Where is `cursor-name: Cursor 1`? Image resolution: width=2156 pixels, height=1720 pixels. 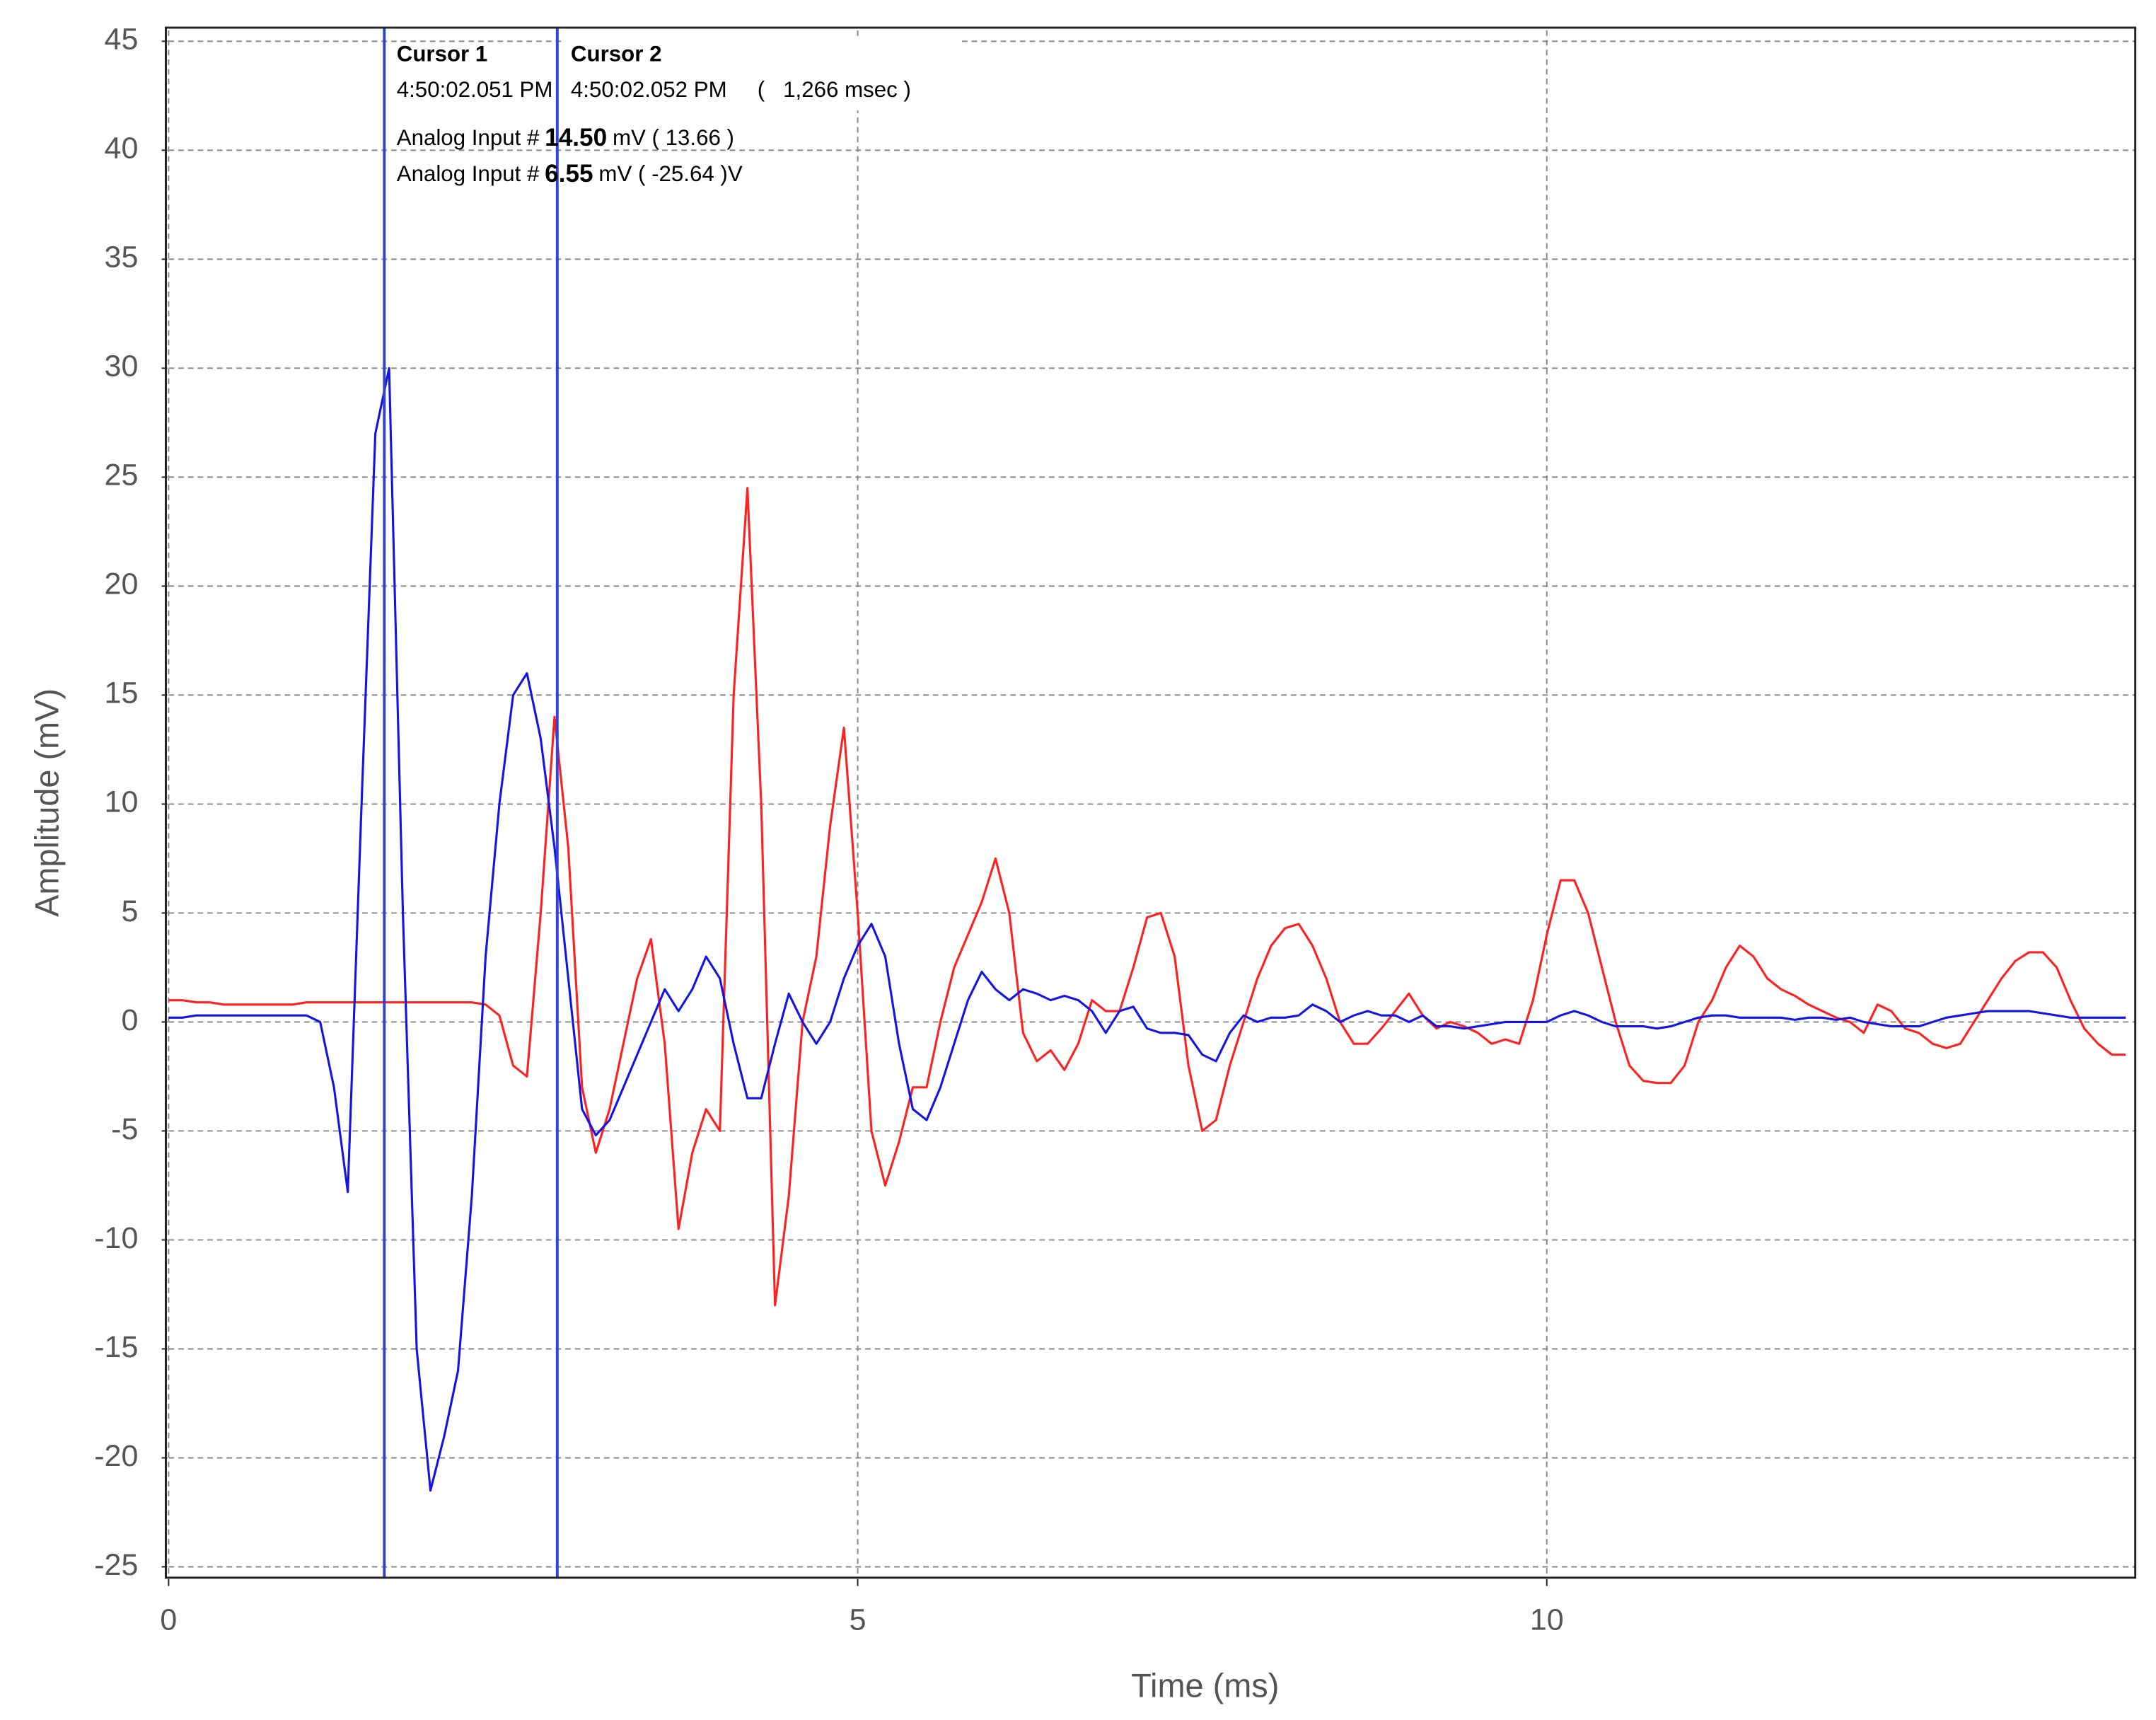 cursor-name: Cursor 1 is located at coordinates (442, 53).